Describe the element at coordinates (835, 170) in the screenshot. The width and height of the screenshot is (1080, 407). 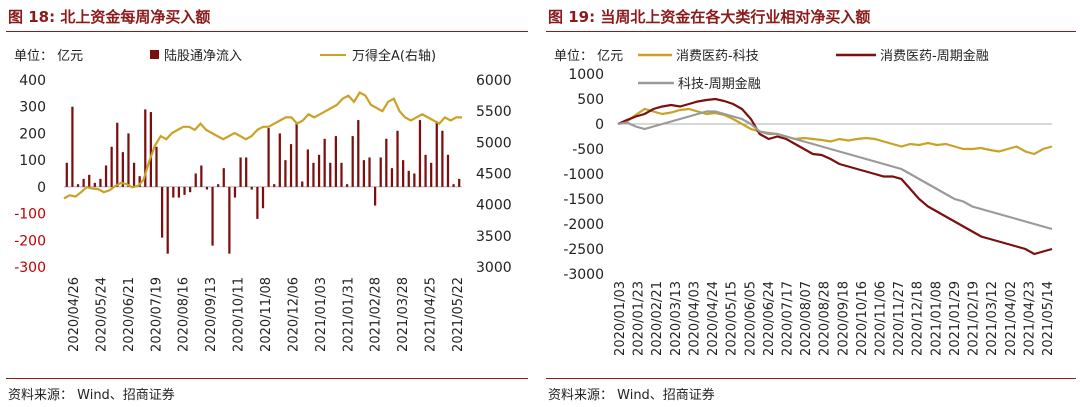
I see `tech-cyclical-line` at that location.